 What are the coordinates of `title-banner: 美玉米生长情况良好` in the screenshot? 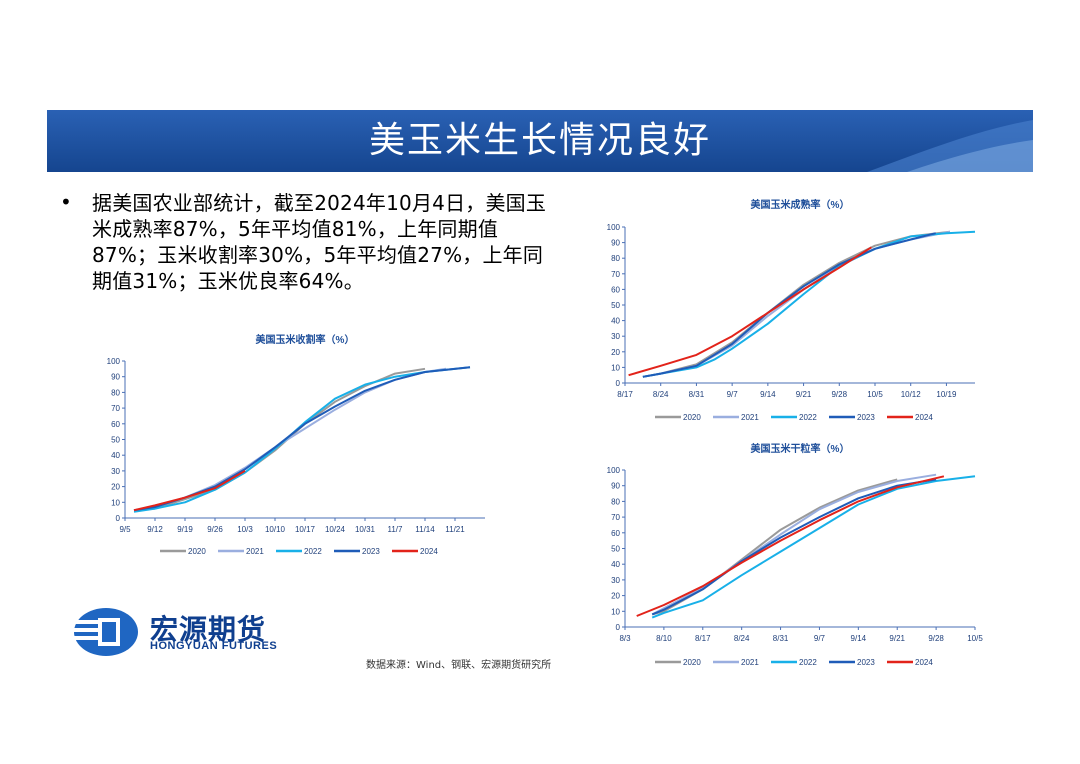 It's located at (540, 141).